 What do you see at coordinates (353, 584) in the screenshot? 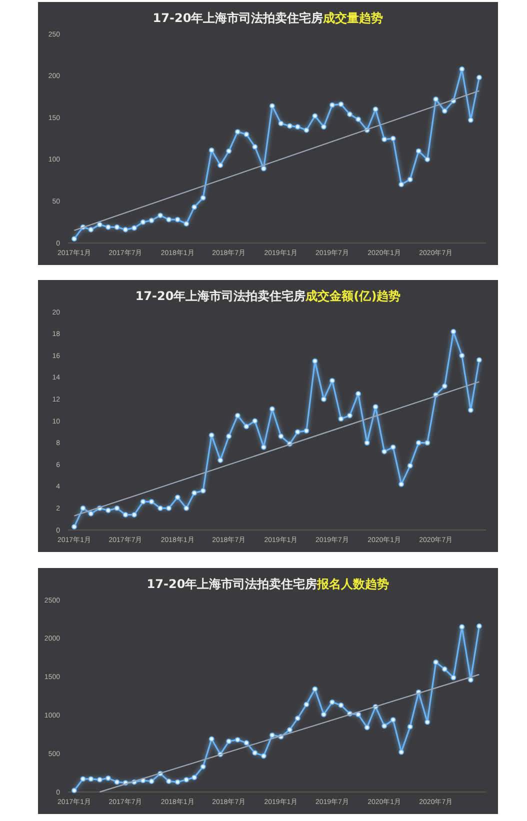
I see `chart-subtitle: 报名人数趋势` at bounding box center [353, 584].